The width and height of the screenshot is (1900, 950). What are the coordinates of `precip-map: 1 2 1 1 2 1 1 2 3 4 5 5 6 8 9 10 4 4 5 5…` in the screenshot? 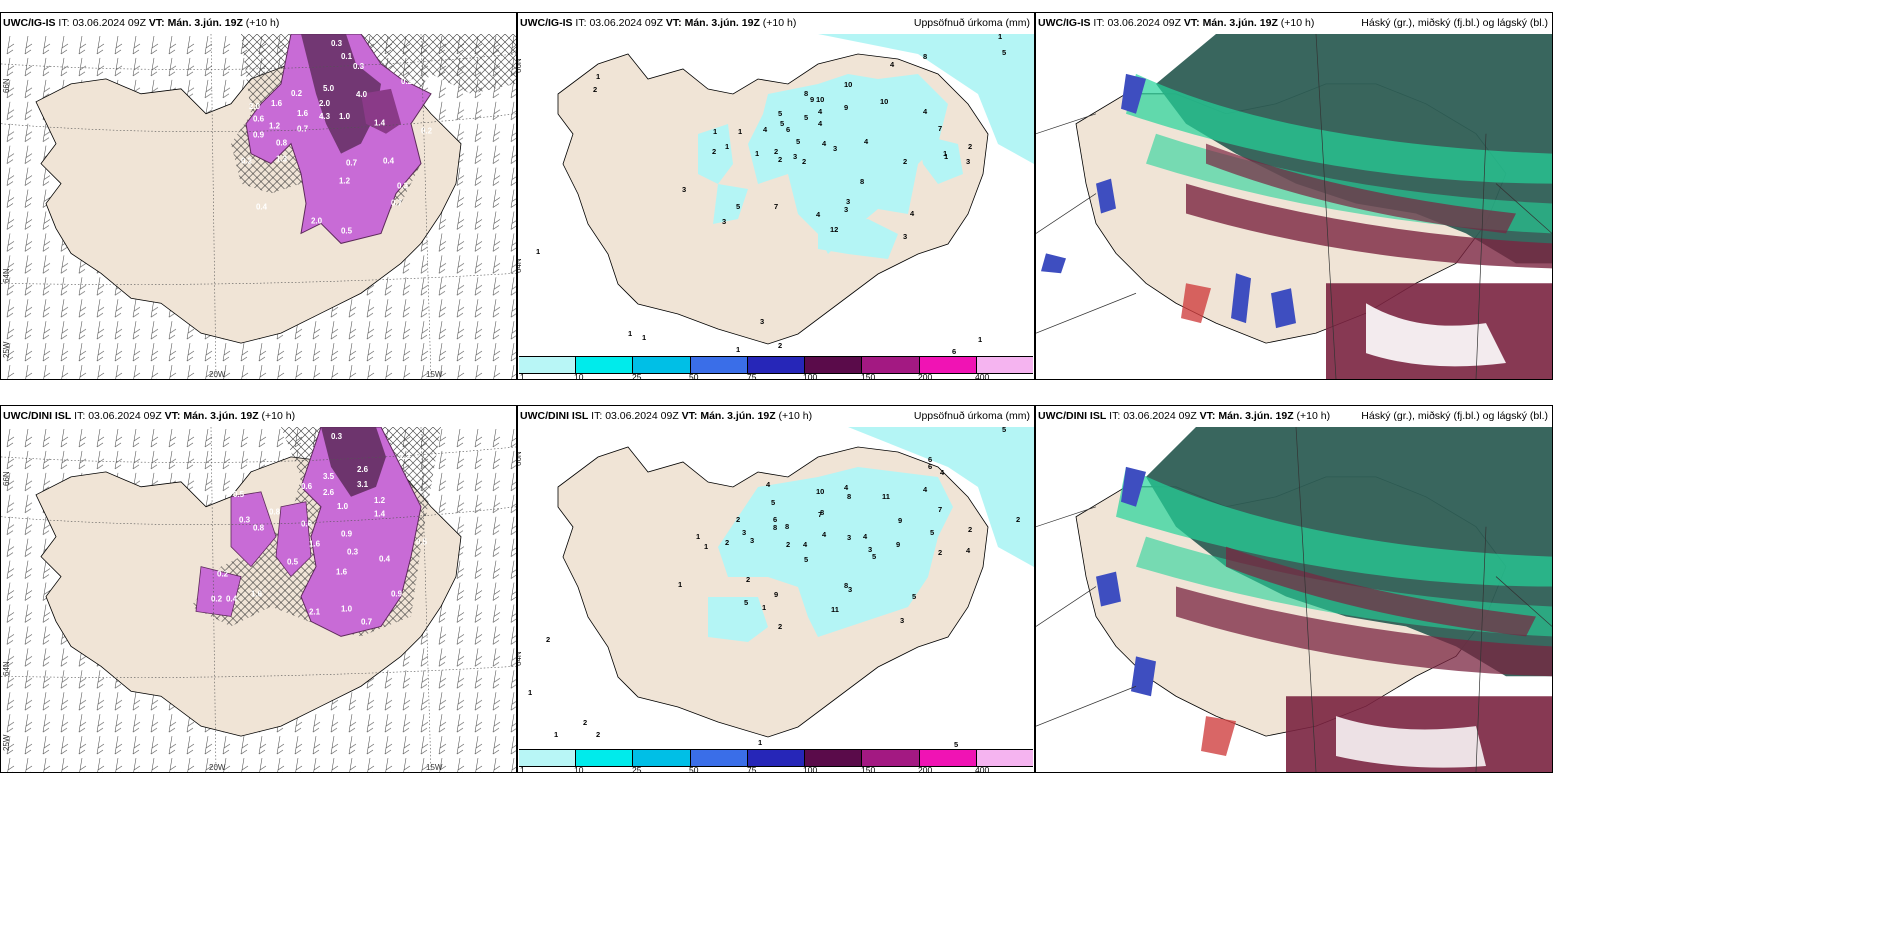 It's located at (785, 195).